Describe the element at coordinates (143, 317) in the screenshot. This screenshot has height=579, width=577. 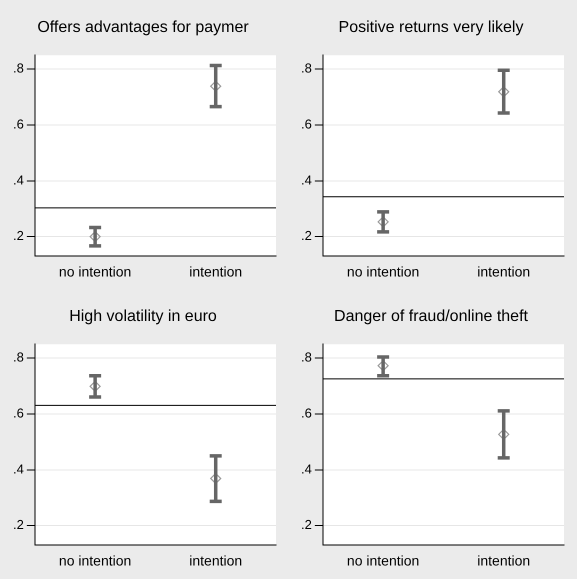
I see `chart-title: High volatility in euro` at that location.